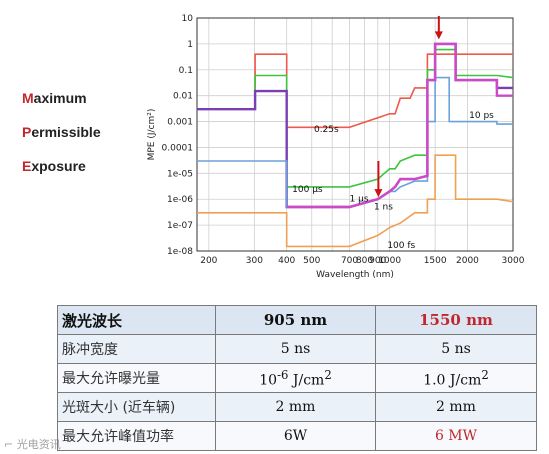 The image size is (549, 454). Describe the element at coordinates (286, 261) in the screenshot. I see `x-tick-label: 400` at that location.